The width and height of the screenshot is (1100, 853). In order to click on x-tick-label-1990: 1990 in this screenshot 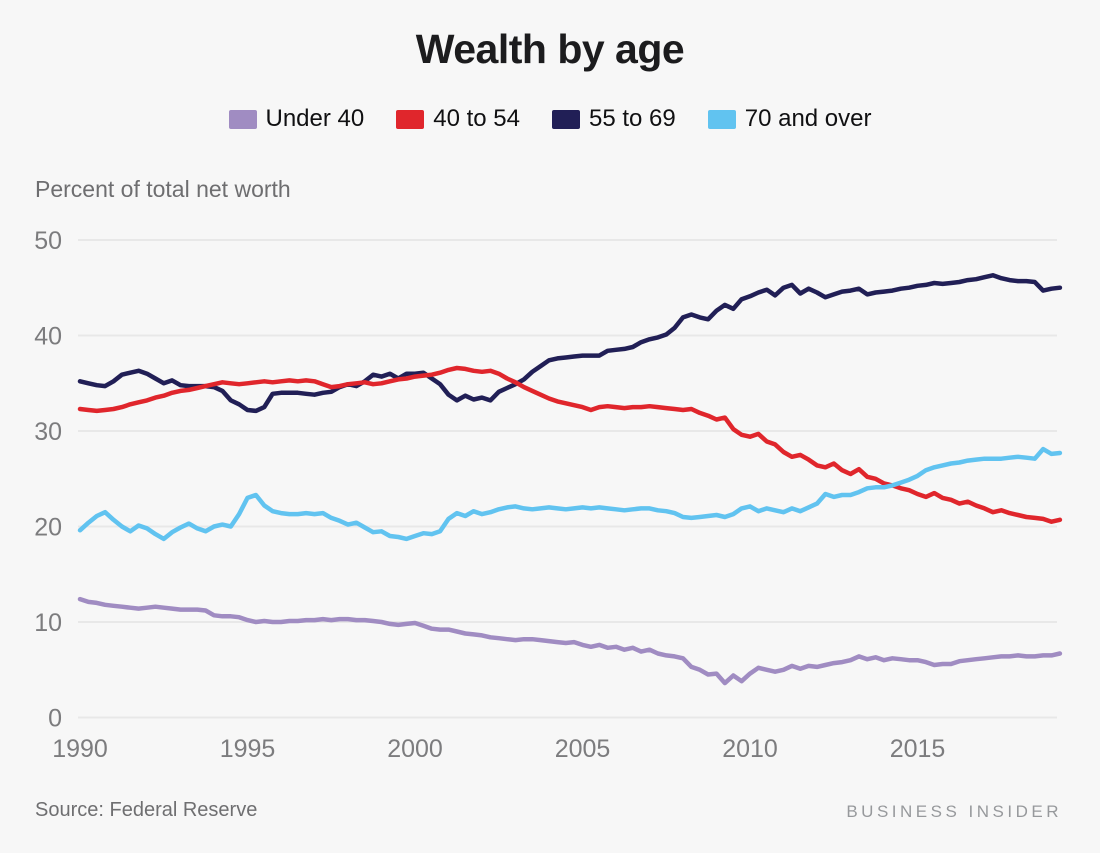, I will do `click(80, 749)`.